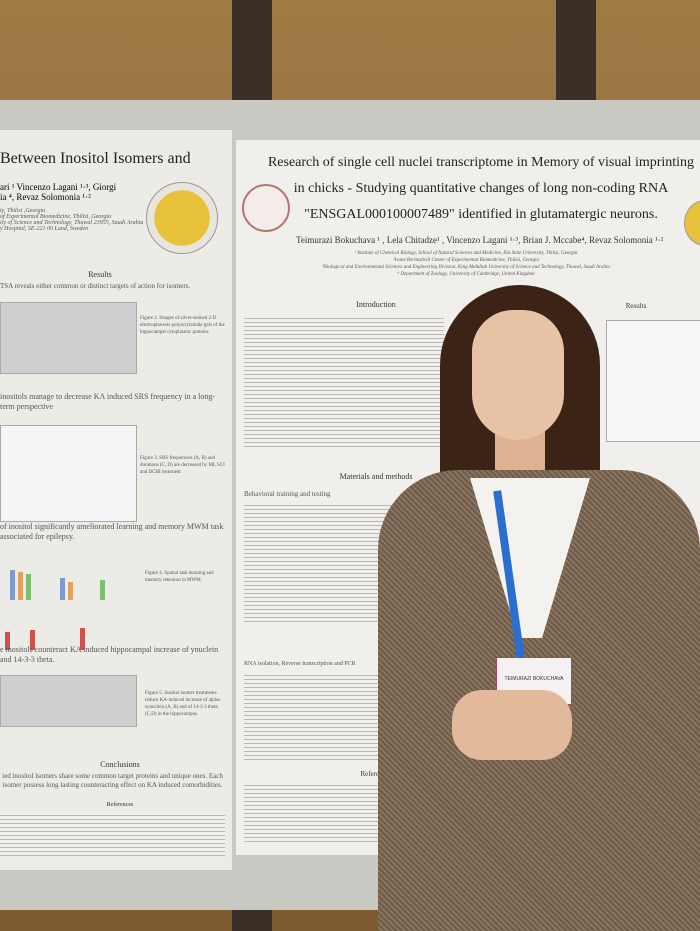  I want to click on author-line: ari ¹ Vincenzo Lagani ¹·³, Giorgi, so click(58, 187).